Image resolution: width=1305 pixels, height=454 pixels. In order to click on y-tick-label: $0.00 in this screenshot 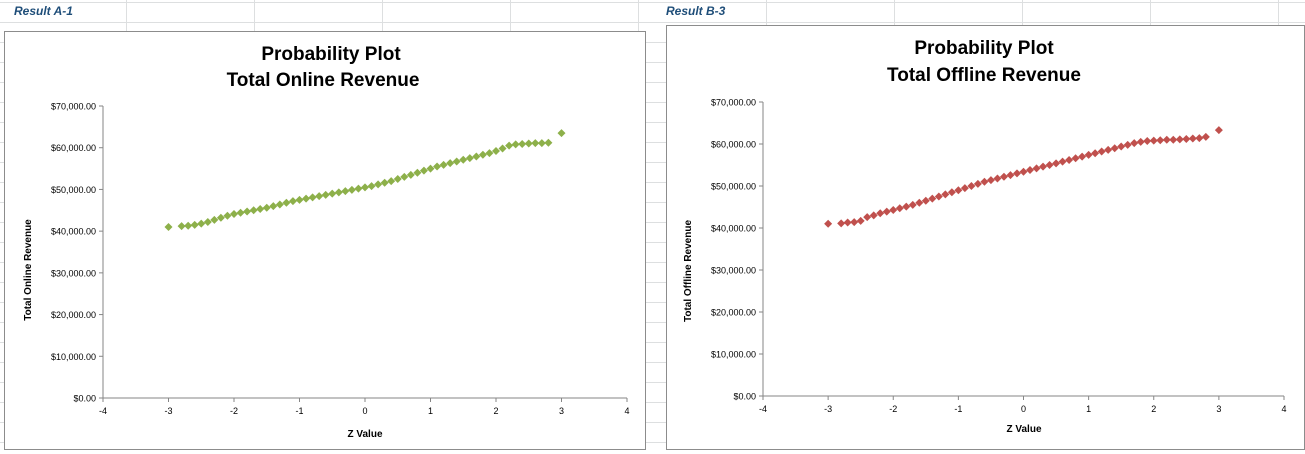, I will do `click(744, 397)`.